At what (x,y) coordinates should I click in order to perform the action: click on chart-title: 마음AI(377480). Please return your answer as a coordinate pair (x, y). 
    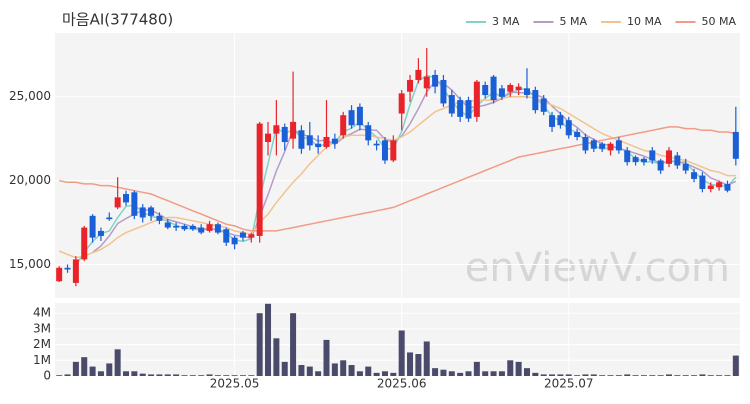
    Looking at the image, I should click on (117, 20).